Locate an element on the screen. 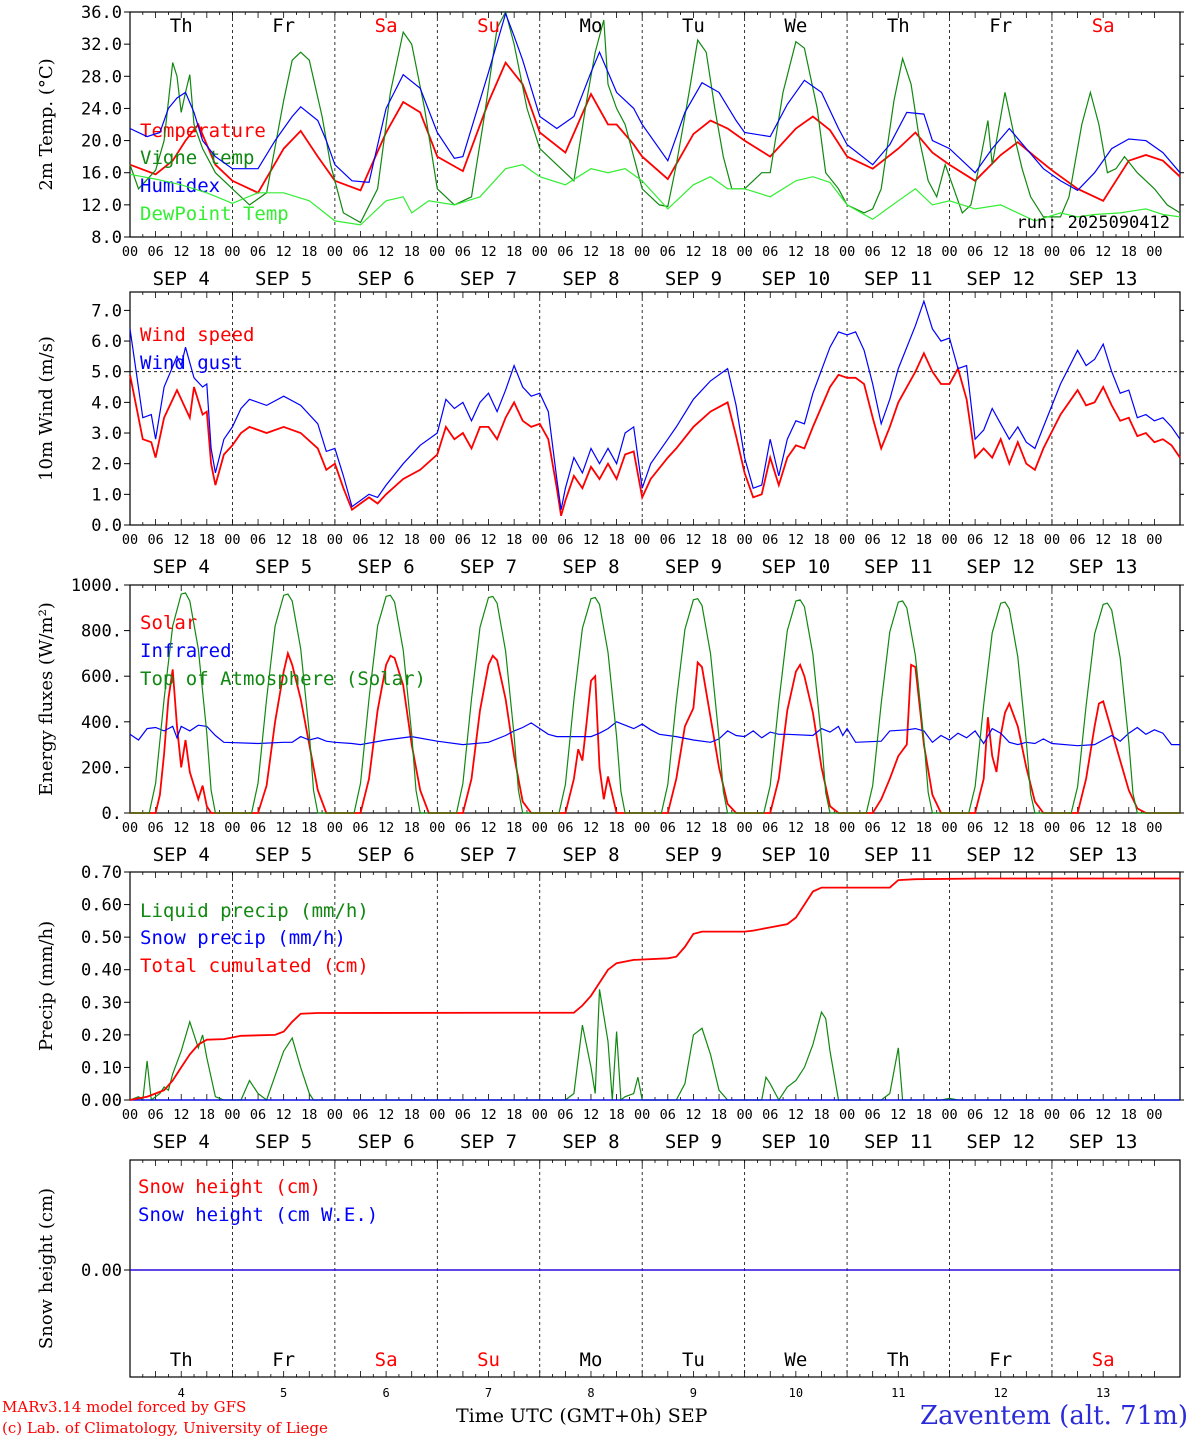  panel1-y-tick-label: 8.0 is located at coordinates (106, 238).